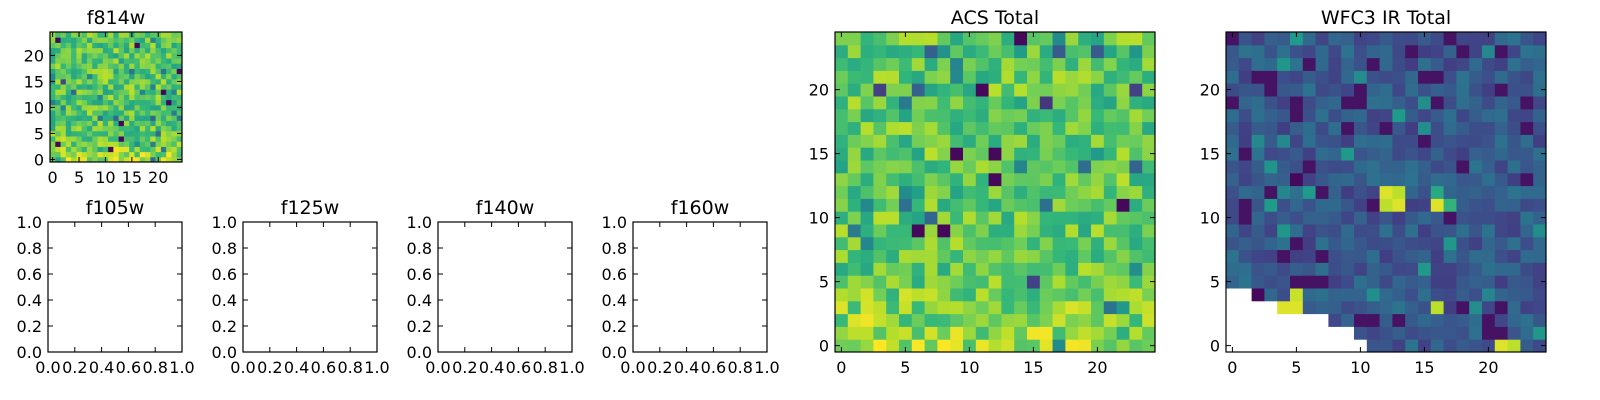 This screenshot has height=400, width=1600. What do you see at coordinates (614, 300) in the screenshot?
I see `y-tick-label: 0.4` at bounding box center [614, 300].